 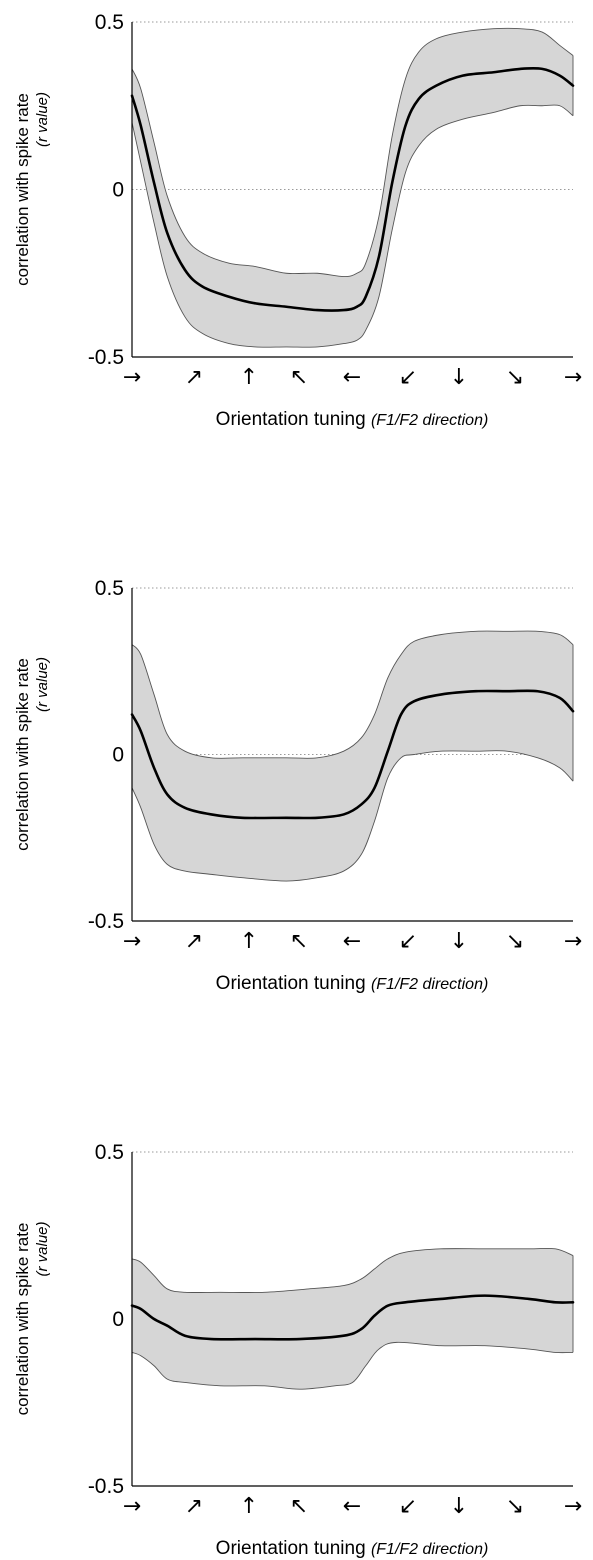 I want to click on confidence-band, so click(x=352, y=1319).